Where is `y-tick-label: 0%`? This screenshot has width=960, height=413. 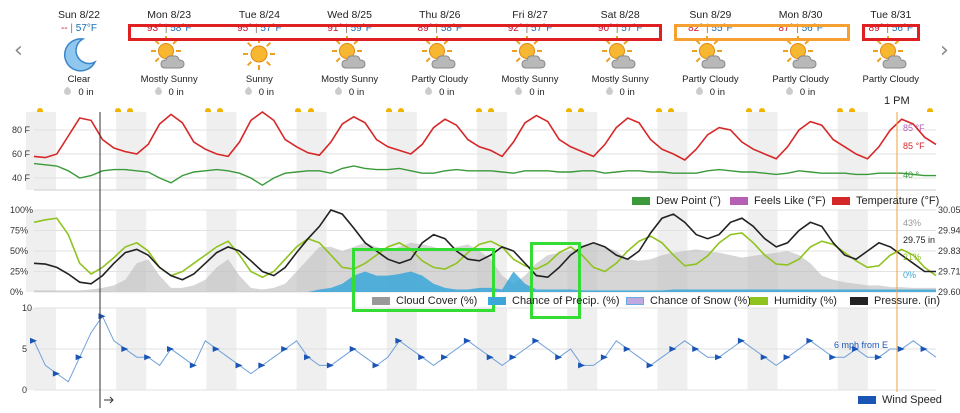 y-tick-label: 0% is located at coordinates (16, 292).